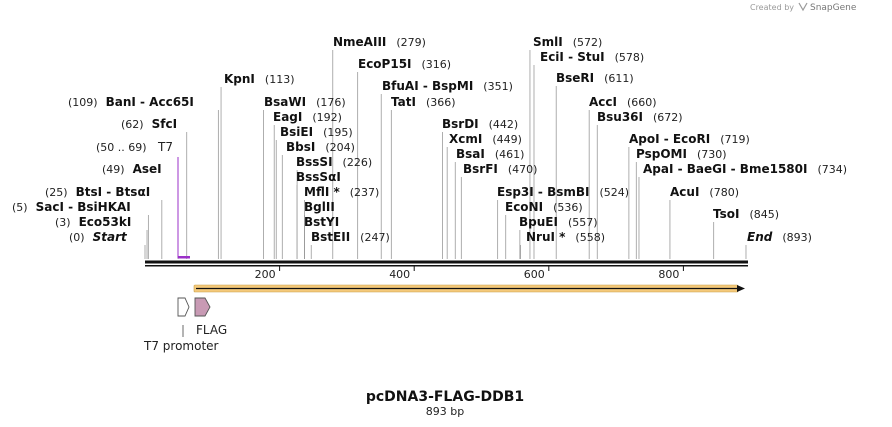 The width and height of the screenshot is (892, 427). Describe the element at coordinates (149, 124) in the screenshot. I see `site-sfci: SfcI (62)` at that location.